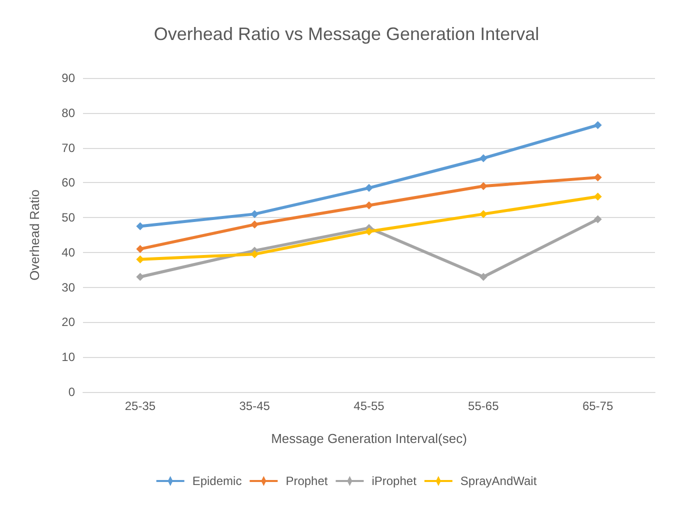  I want to click on x-axis-title: Message Generation Interval(sec), so click(369, 438).